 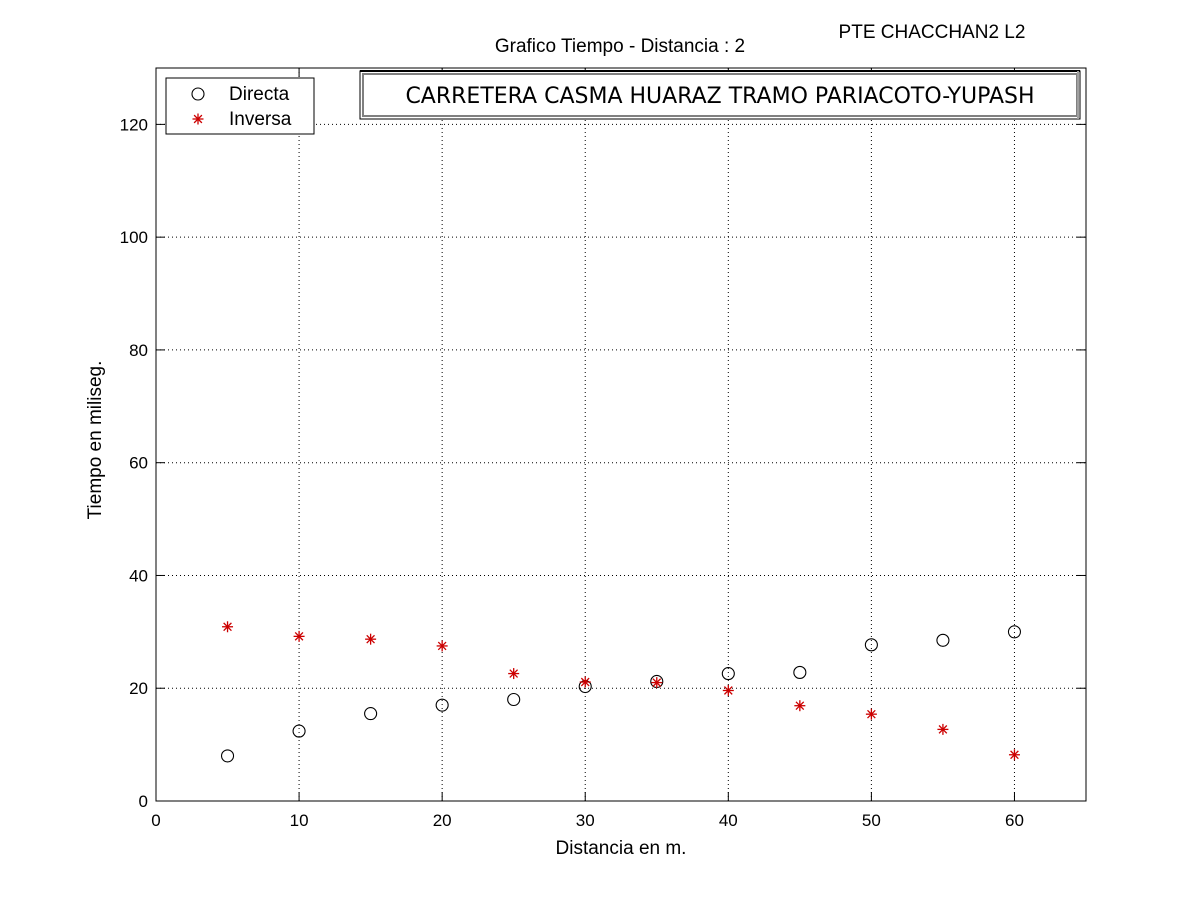 I want to click on x-tick-label: 60, so click(x=1014, y=820).